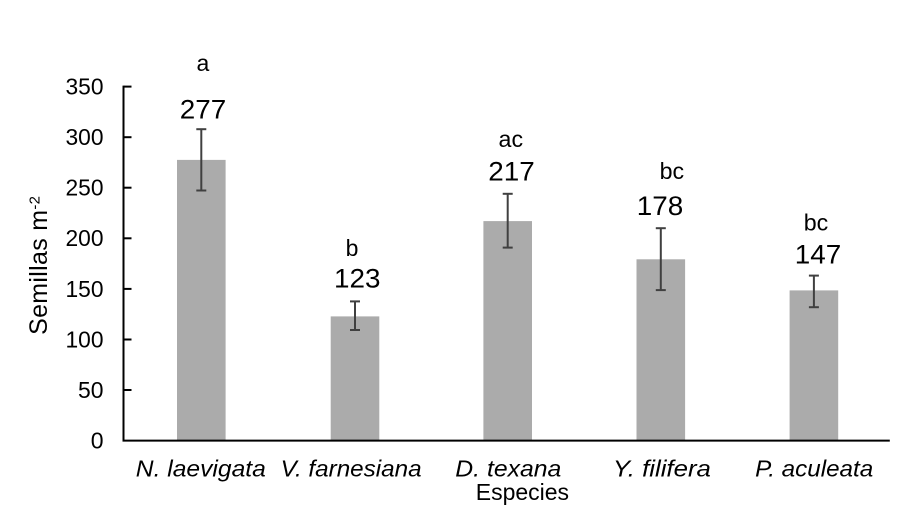 Image resolution: width=917 pixels, height=510 pixels. Describe the element at coordinates (85, 289) in the screenshot. I see `svg-text: 150` at that location.